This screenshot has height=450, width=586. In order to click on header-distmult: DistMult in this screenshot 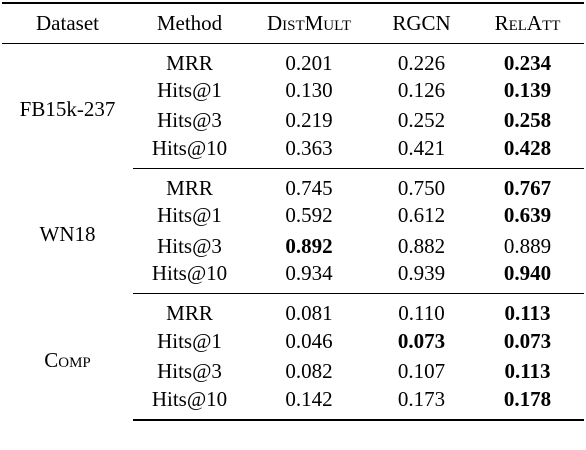, I will do `click(309, 23)`.